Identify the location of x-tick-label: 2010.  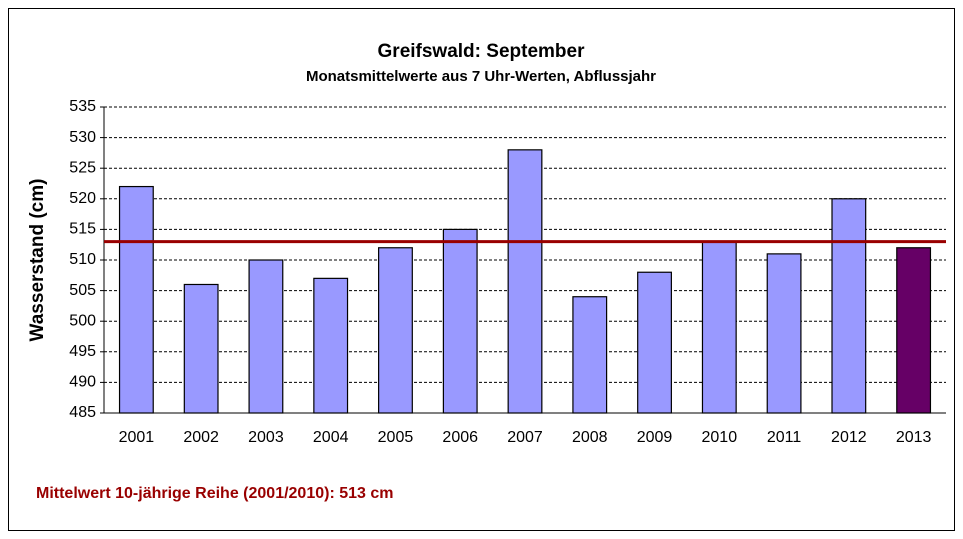
(720, 437).